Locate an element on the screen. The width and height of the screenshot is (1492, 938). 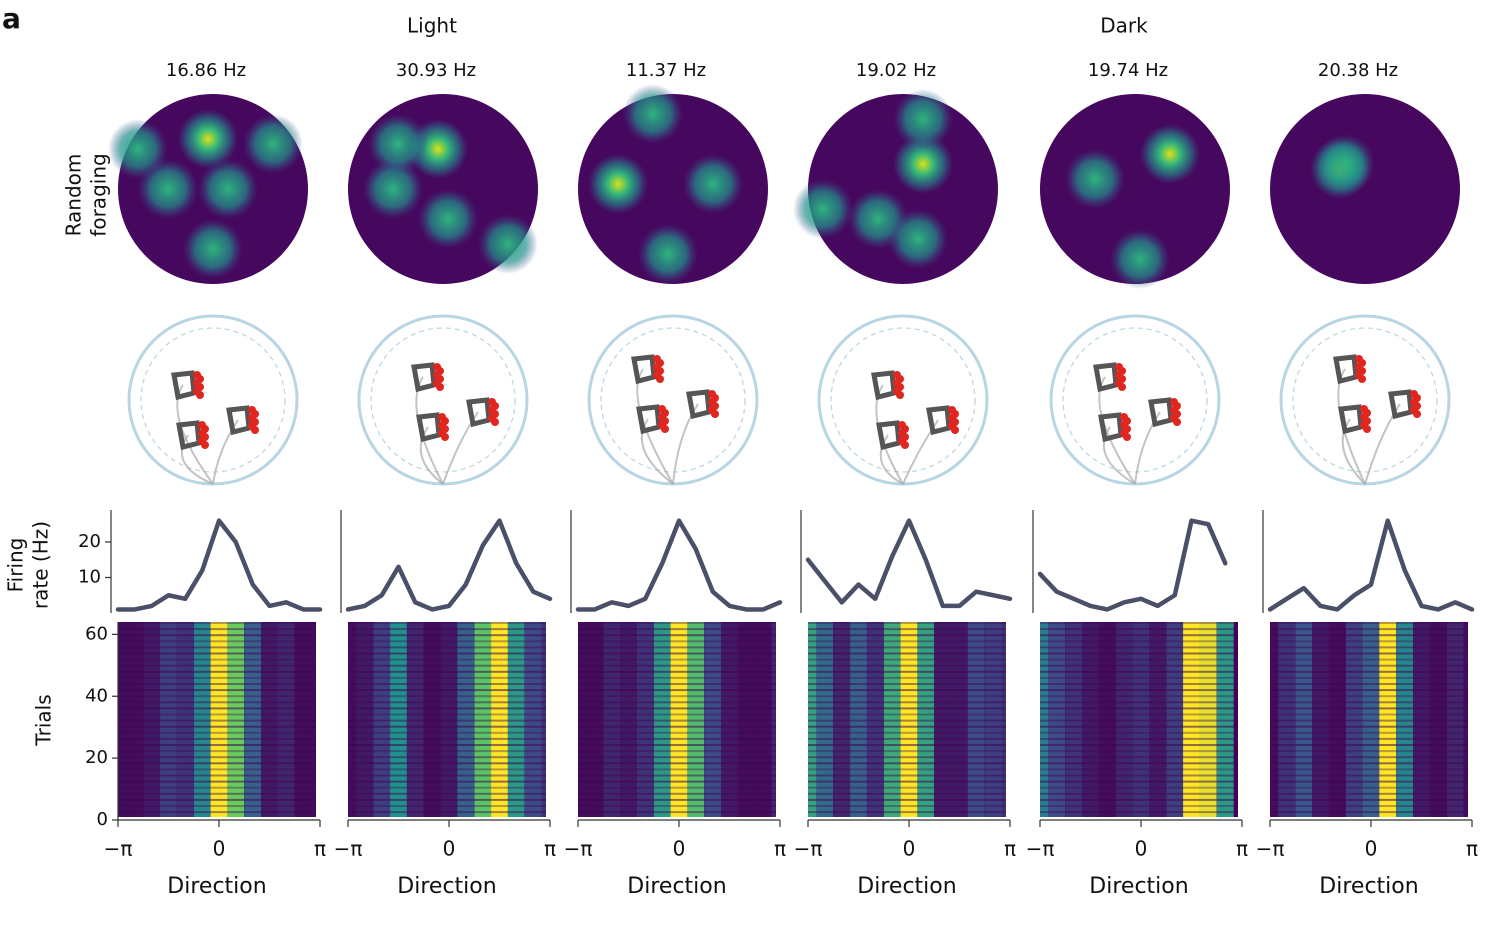
arena-inner is located at coordinates (903, 400).